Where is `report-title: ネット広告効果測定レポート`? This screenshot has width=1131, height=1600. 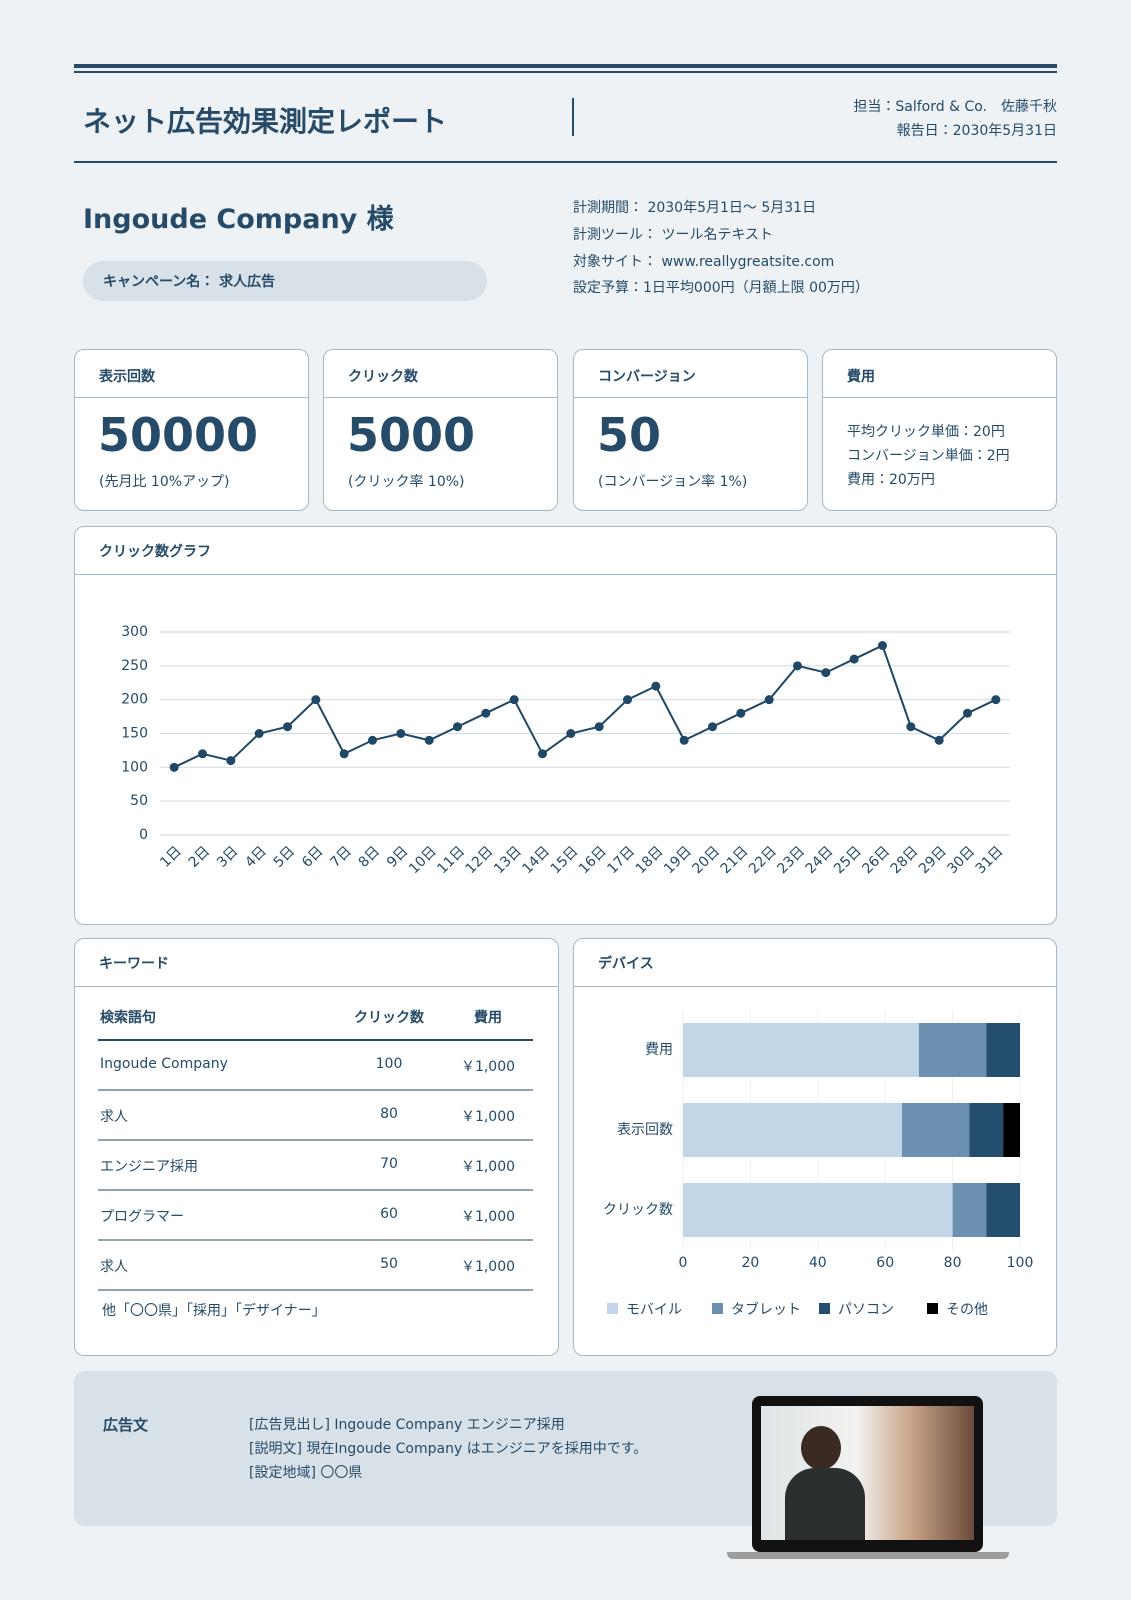 report-title: ネット広告効果測定レポート is located at coordinates (265, 121).